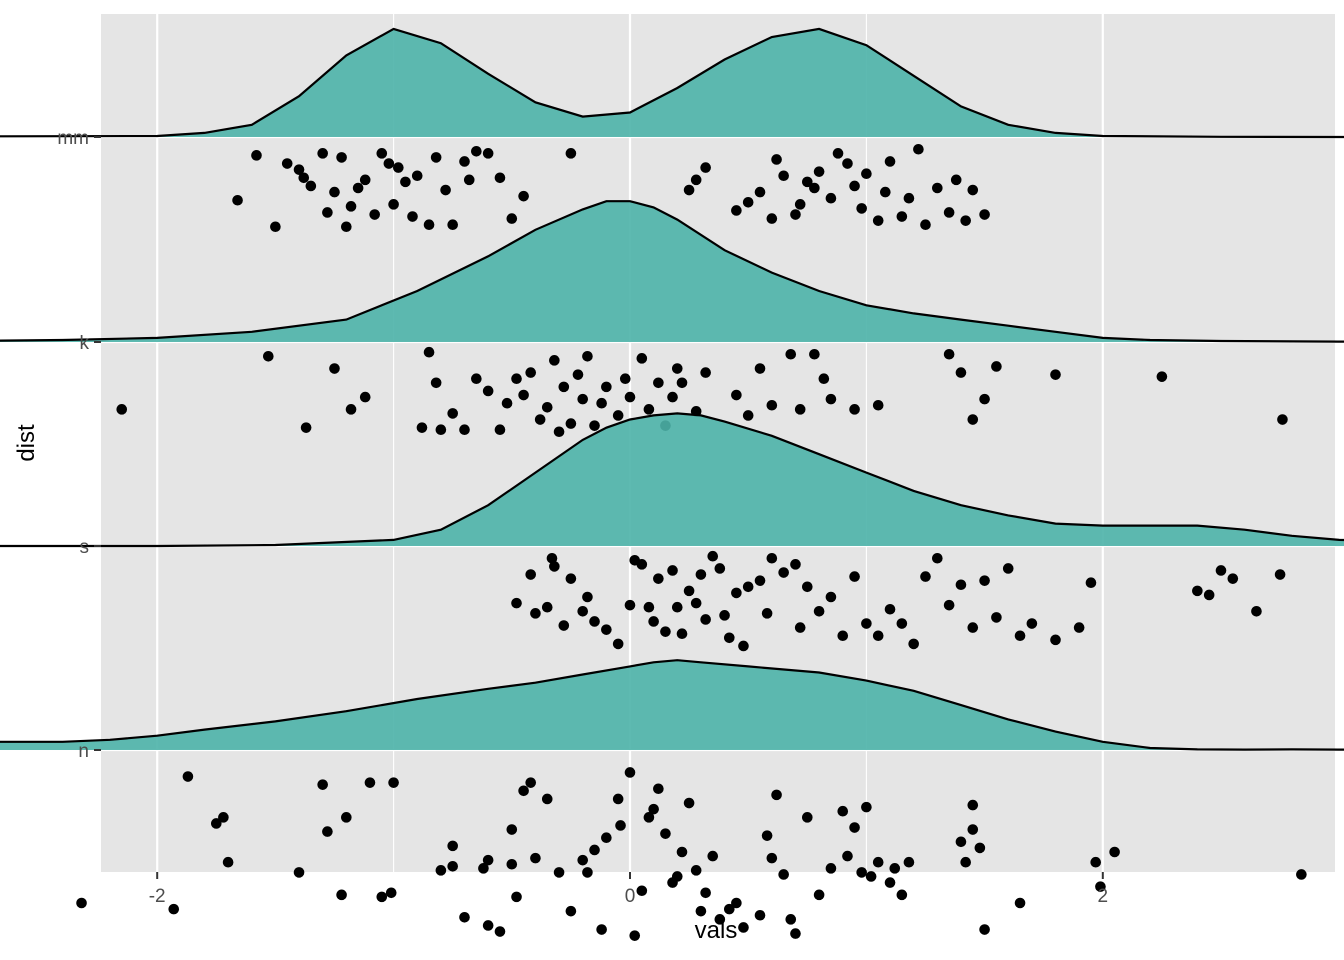 The width and height of the screenshot is (1344, 960). What do you see at coordinates (73, 138) in the screenshot?
I see `y-tick-label: mm` at bounding box center [73, 138].